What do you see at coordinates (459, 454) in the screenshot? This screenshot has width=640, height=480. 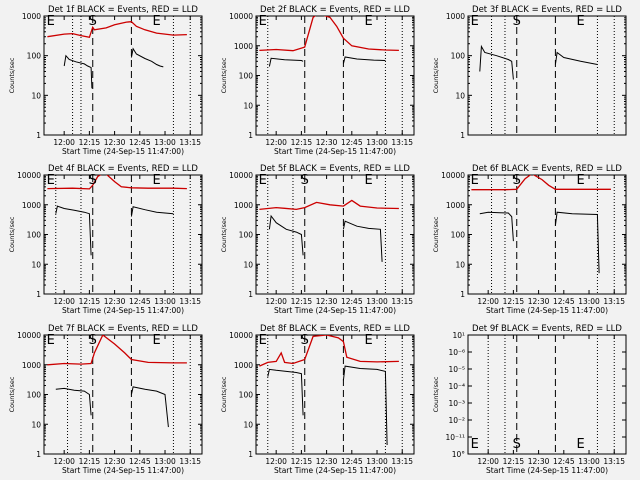 I see `y-tick-label: 10°` at bounding box center [459, 454].